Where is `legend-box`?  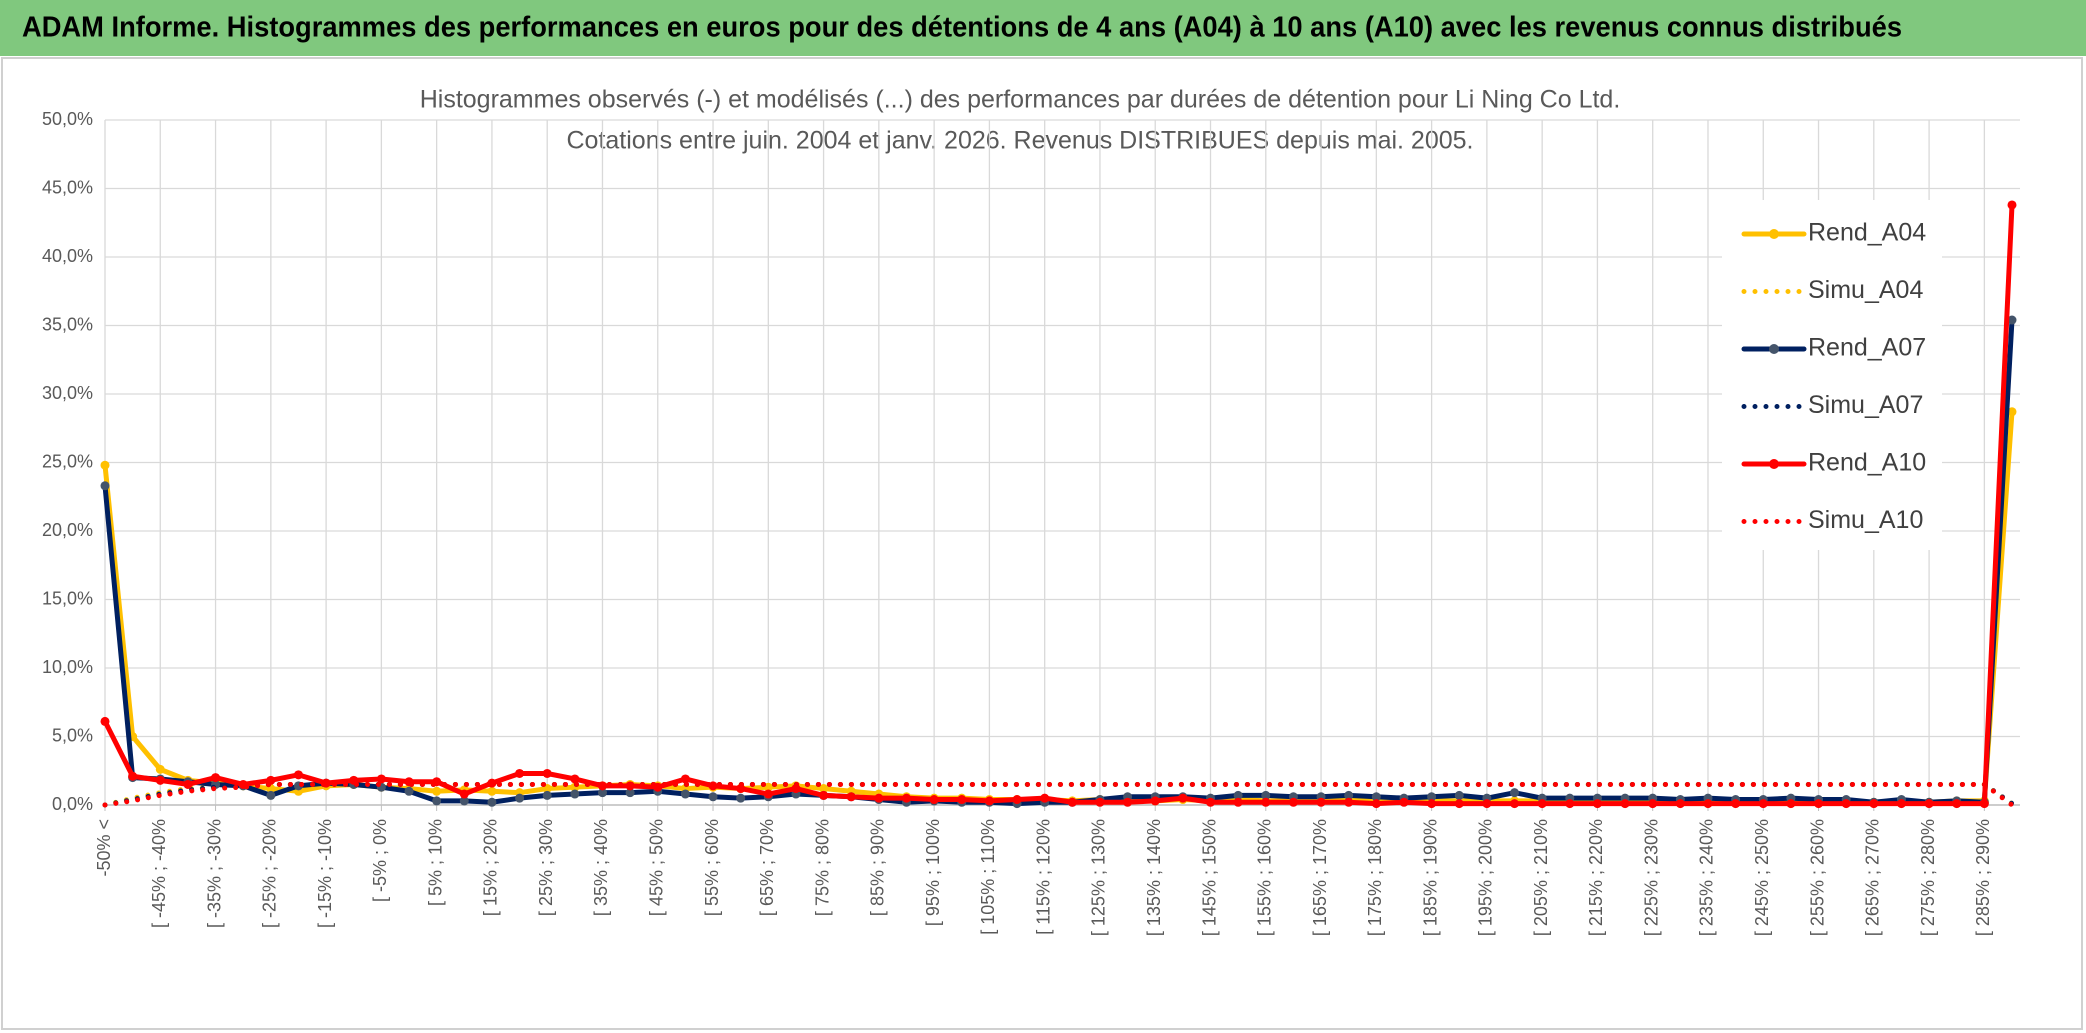
legend-box is located at coordinates (1832, 375).